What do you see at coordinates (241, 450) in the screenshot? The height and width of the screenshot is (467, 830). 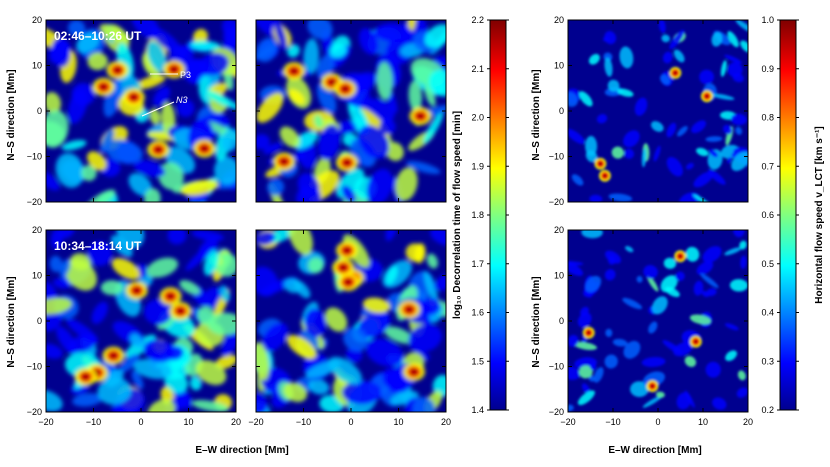 I see `x-axis-label-left: E–W direction [Mm]` at bounding box center [241, 450].